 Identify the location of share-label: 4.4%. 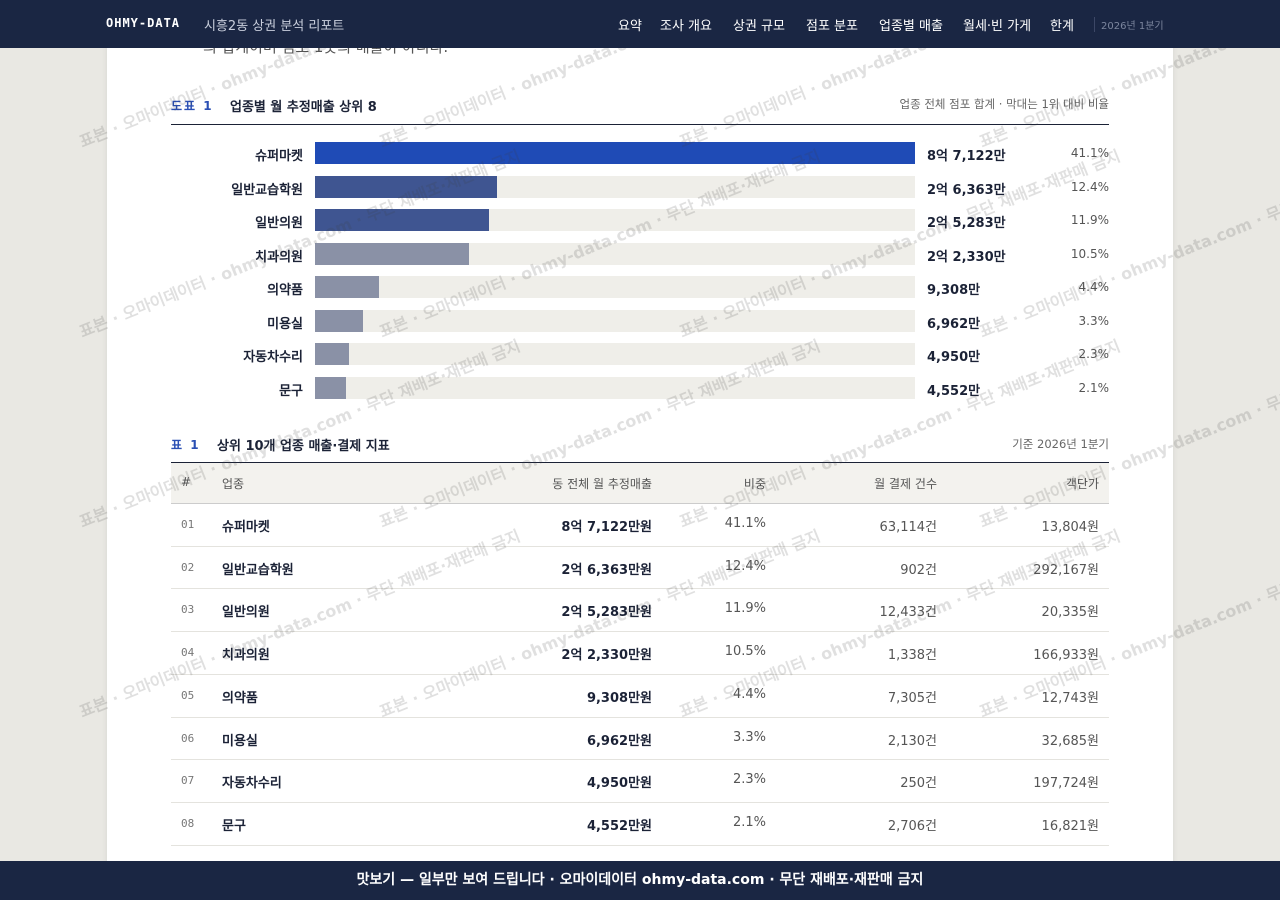
(1094, 287).